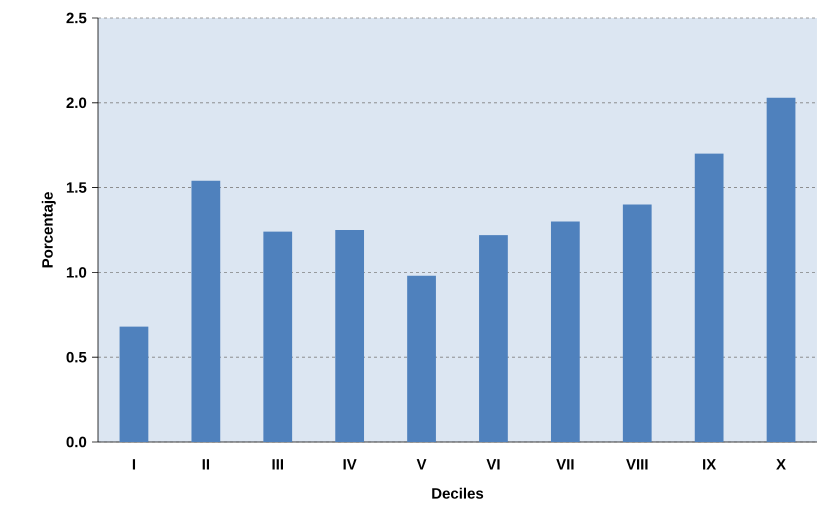 The height and width of the screenshot is (529, 817). What do you see at coordinates (458, 493) in the screenshot?
I see `x-axis-title: Deciles` at bounding box center [458, 493].